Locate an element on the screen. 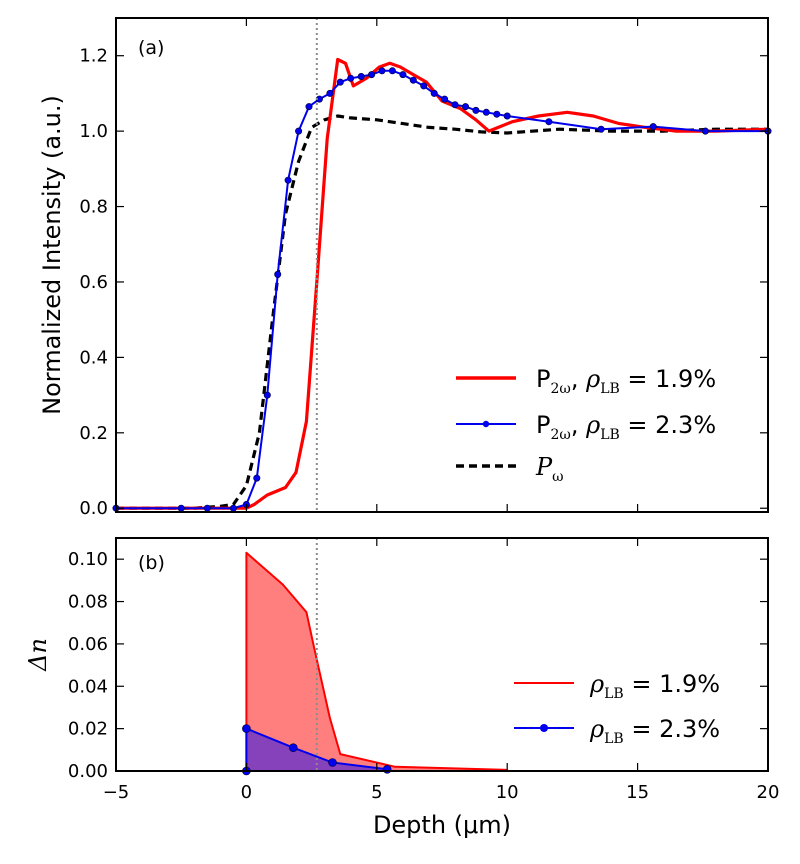 This screenshot has width=800, height=864. x-tick-label: 15 is located at coordinates (637, 792).